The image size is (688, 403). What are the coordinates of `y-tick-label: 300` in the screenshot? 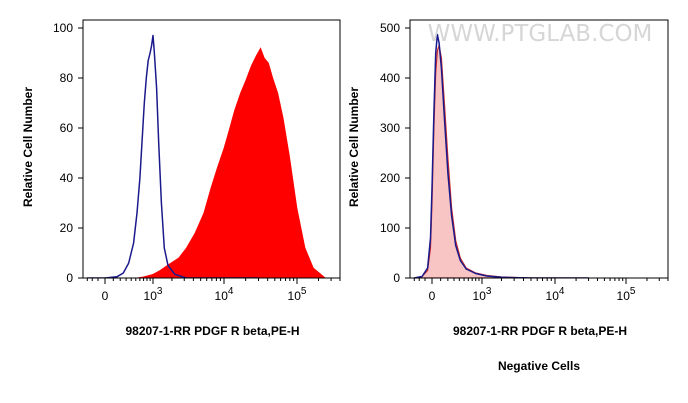 It's located at (390, 128).